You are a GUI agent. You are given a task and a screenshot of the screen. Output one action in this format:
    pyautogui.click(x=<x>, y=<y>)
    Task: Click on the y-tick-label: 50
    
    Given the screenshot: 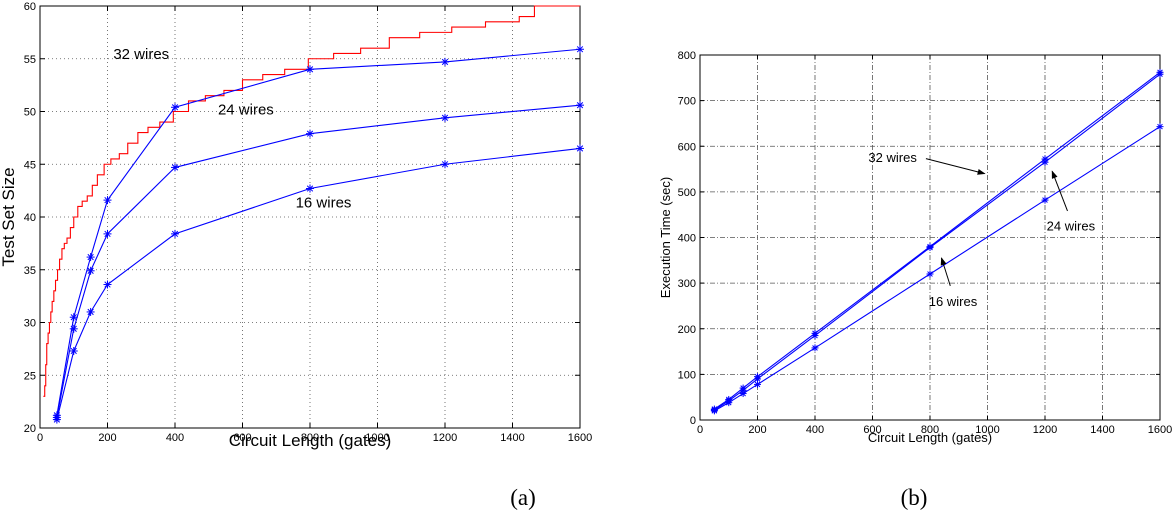 What is the action you would take?
    pyautogui.click(x=30, y=113)
    